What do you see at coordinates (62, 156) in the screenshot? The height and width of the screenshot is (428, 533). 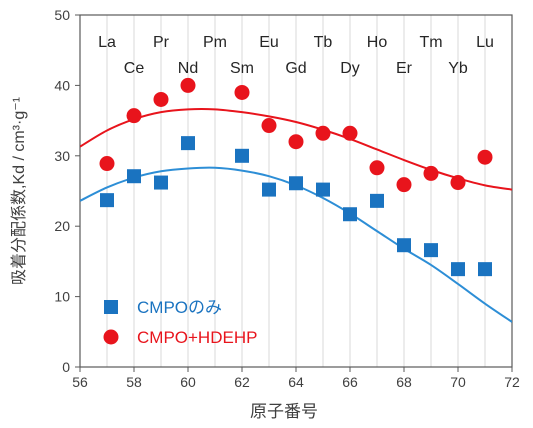 I see `y-tick-label: 30` at bounding box center [62, 156].